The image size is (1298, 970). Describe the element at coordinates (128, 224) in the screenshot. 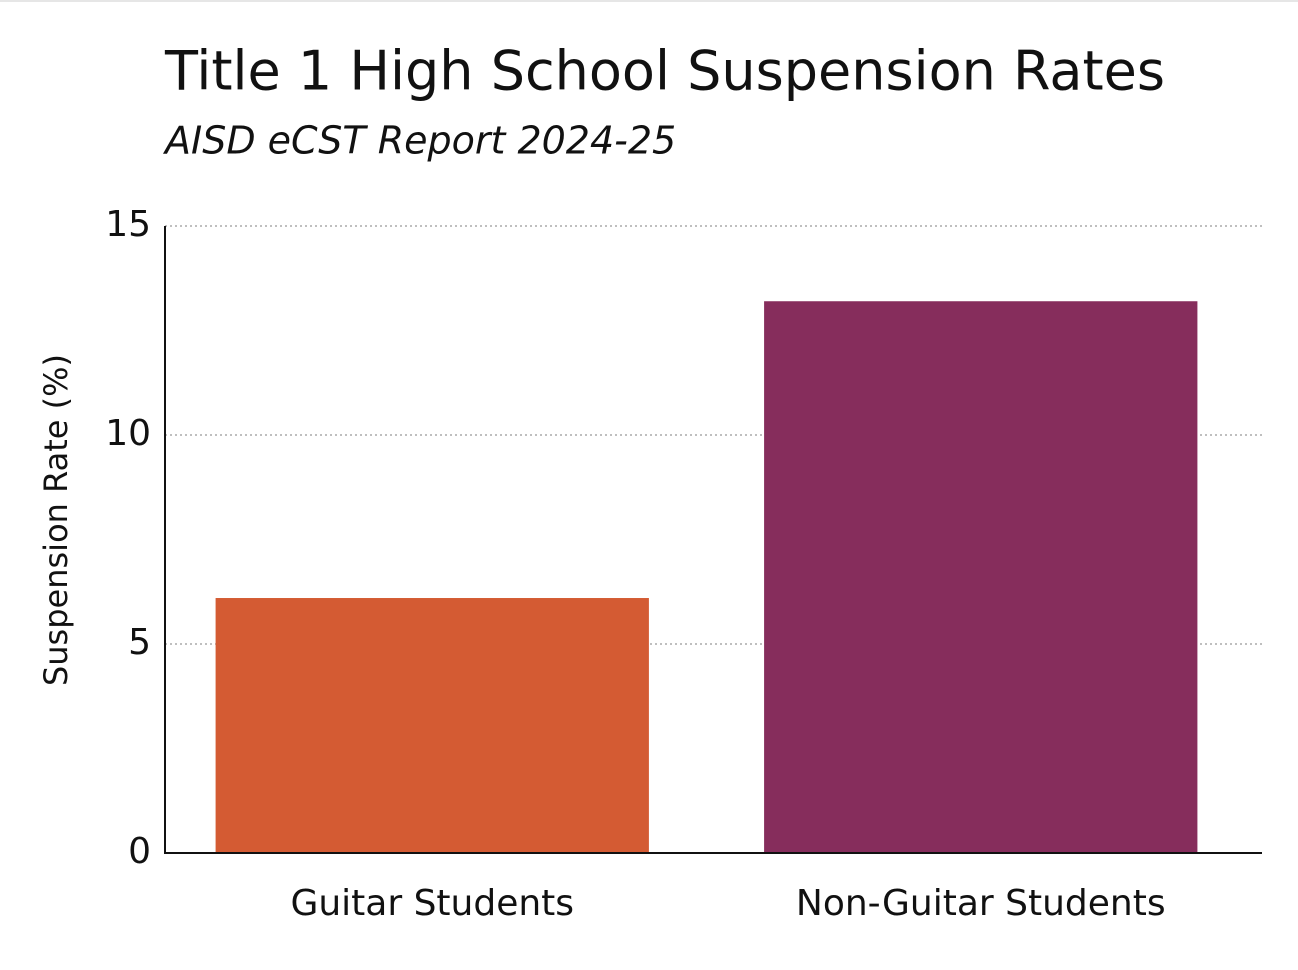

I see `y-tick-label: 15` at that location.